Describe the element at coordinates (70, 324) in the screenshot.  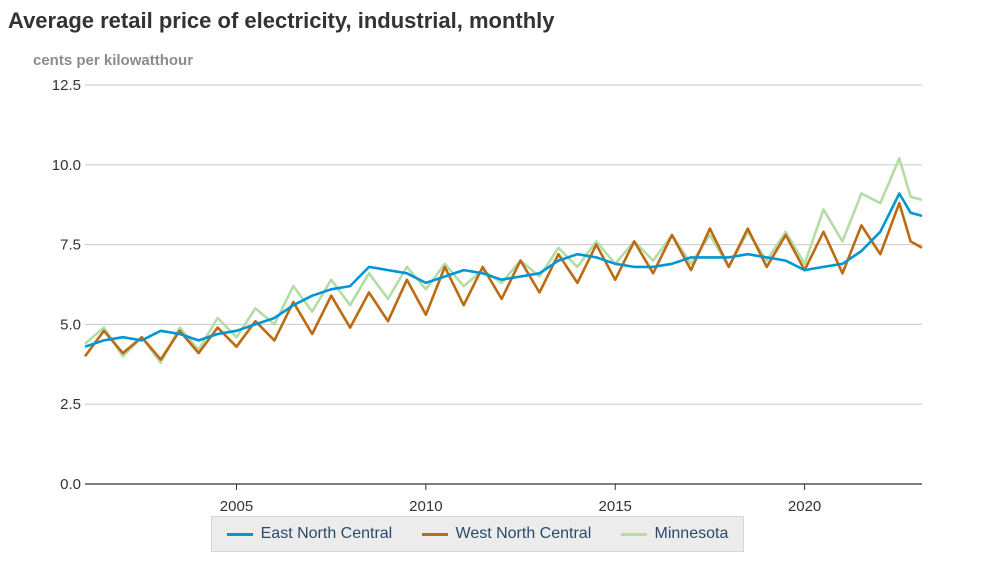
I see `y-tick-label: 5.0` at that location.